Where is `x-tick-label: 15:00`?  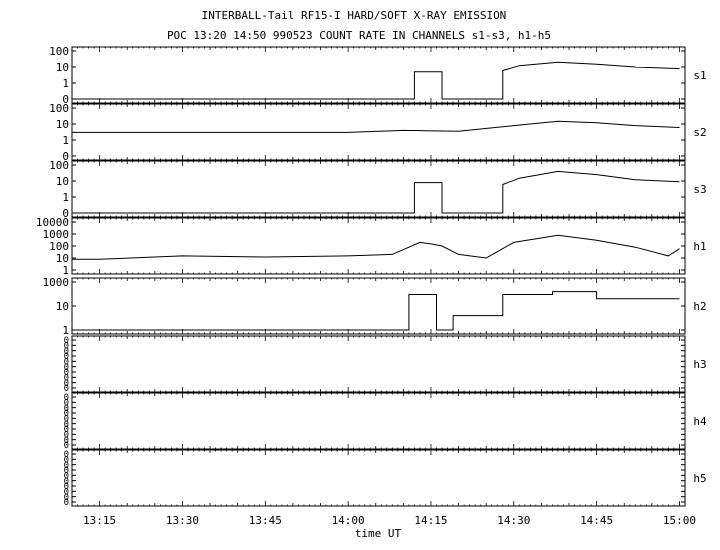
x-tick-label: 15:00 is located at coordinates (679, 520).